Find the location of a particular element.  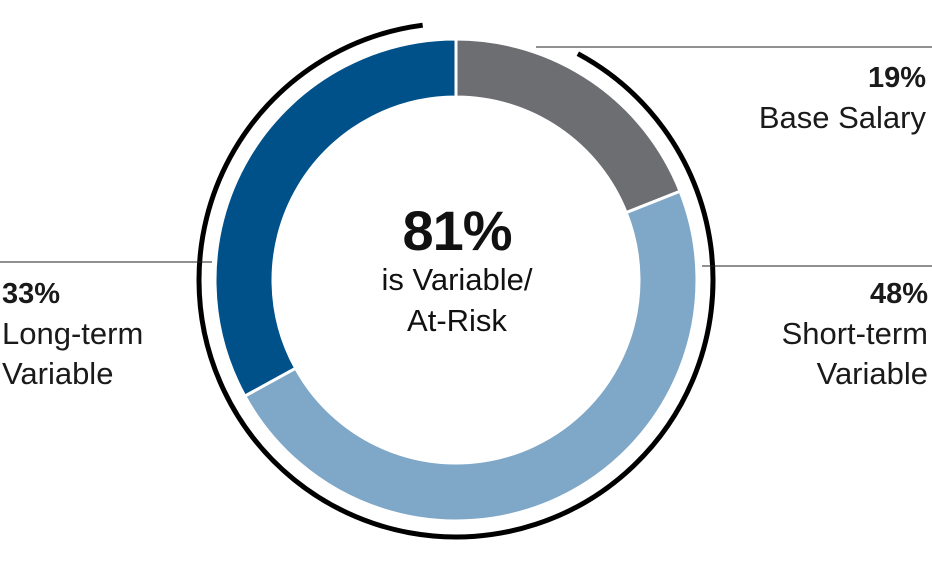

center-caption-line-1: is Variable/ is located at coordinates (457, 279).